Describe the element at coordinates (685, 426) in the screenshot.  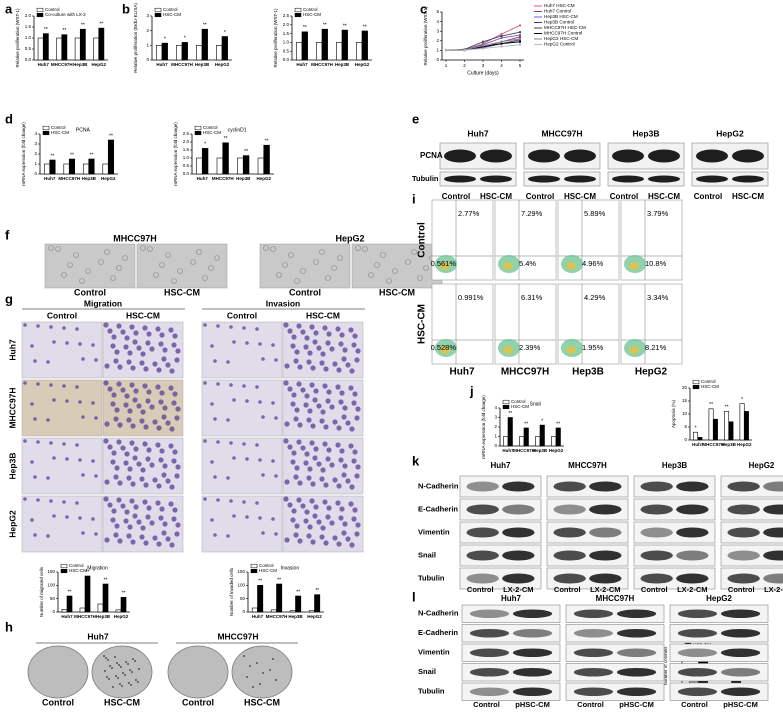
I see `y-tick-label: 5` at that location.